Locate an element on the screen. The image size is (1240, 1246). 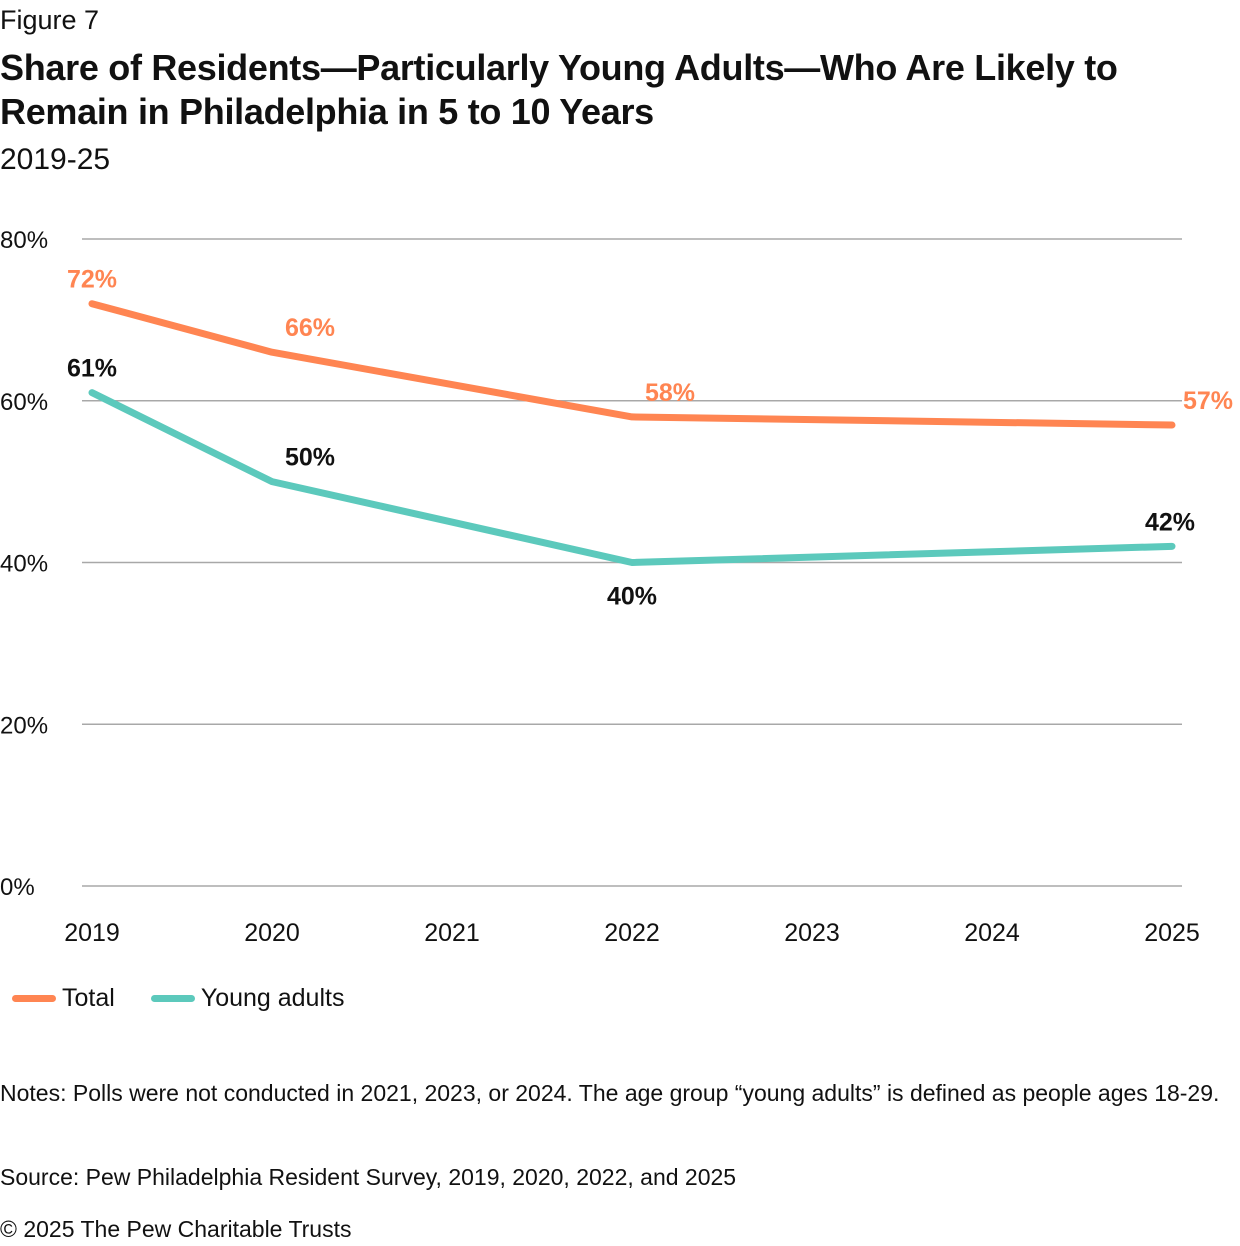
y-axis-tick-labels: 0% 20% 40% 60% 80% is located at coordinates (24, 564).